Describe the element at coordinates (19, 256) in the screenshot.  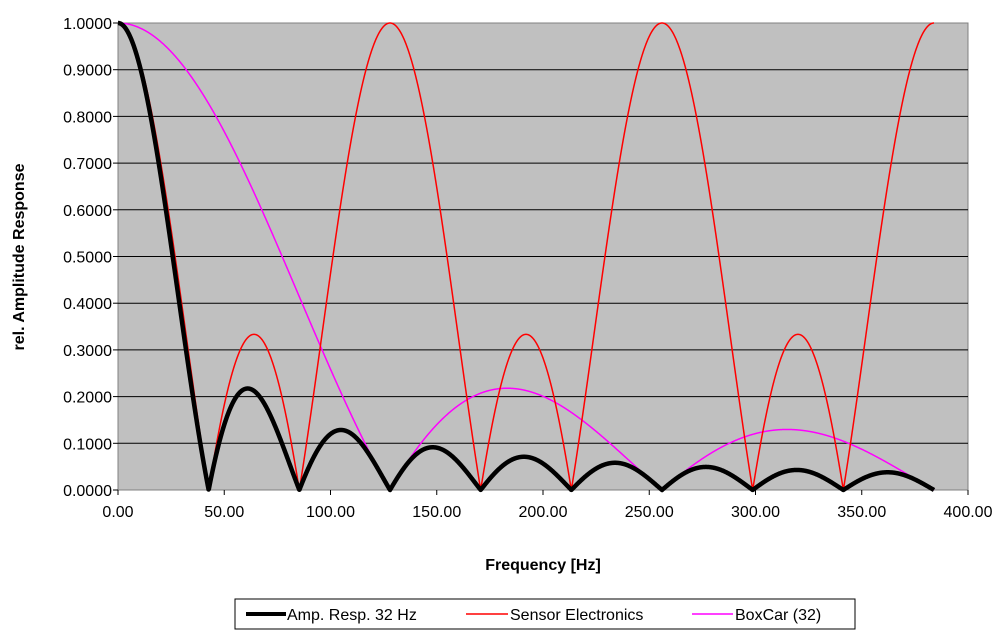
I see `y-axis-title: rel. Amplitude Response` at that location.